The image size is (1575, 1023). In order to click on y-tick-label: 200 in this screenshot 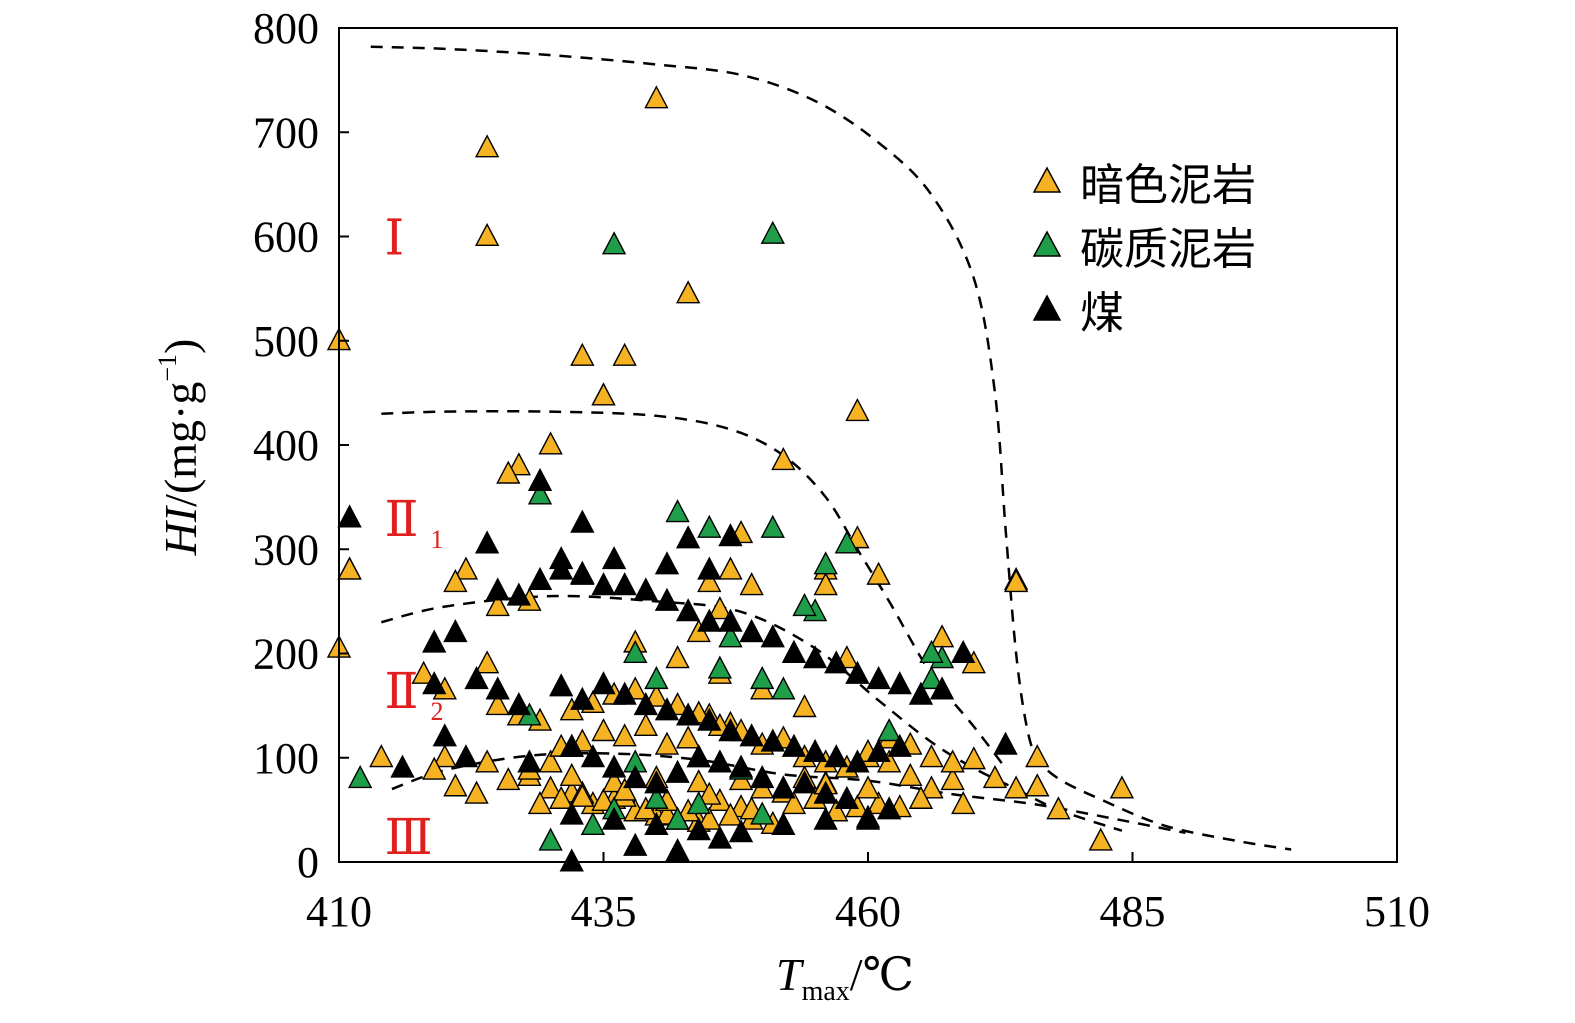, I will do `click(286, 654)`.